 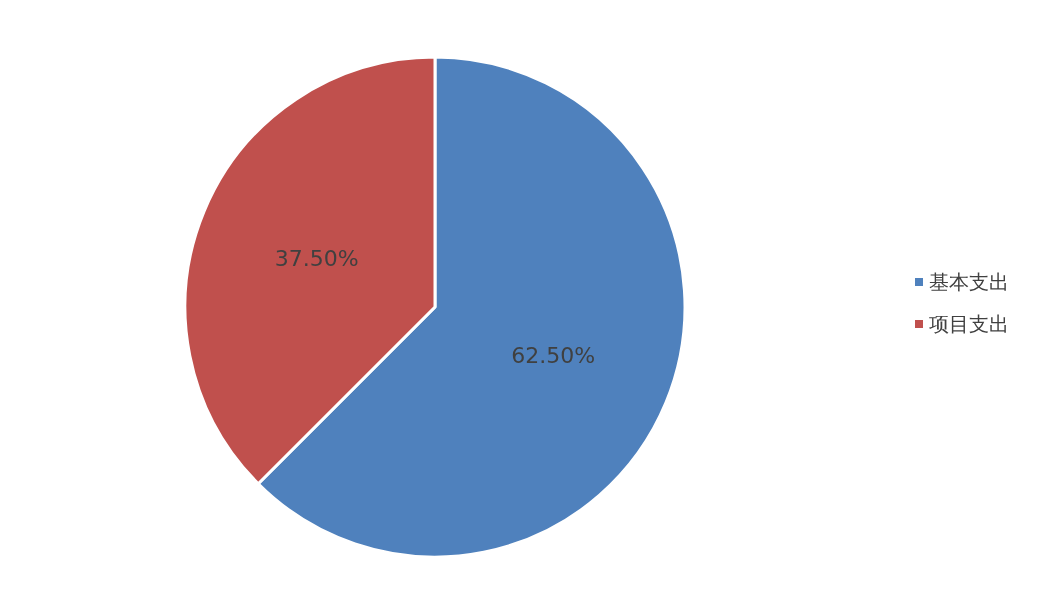 What do you see at coordinates (553, 356) in the screenshot?
I see `data-label: 62.50%` at bounding box center [553, 356].